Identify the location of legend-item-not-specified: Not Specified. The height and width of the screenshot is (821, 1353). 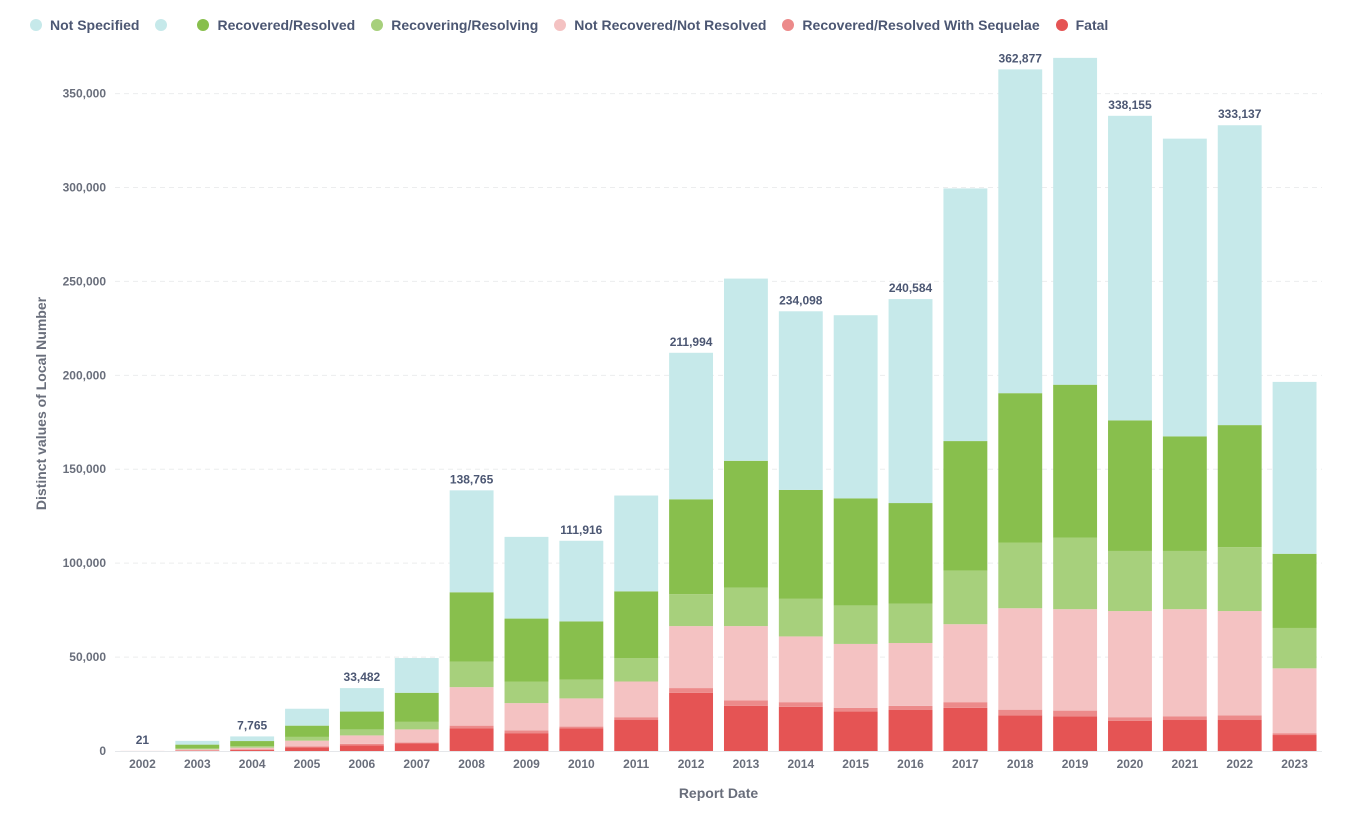
(84, 25).